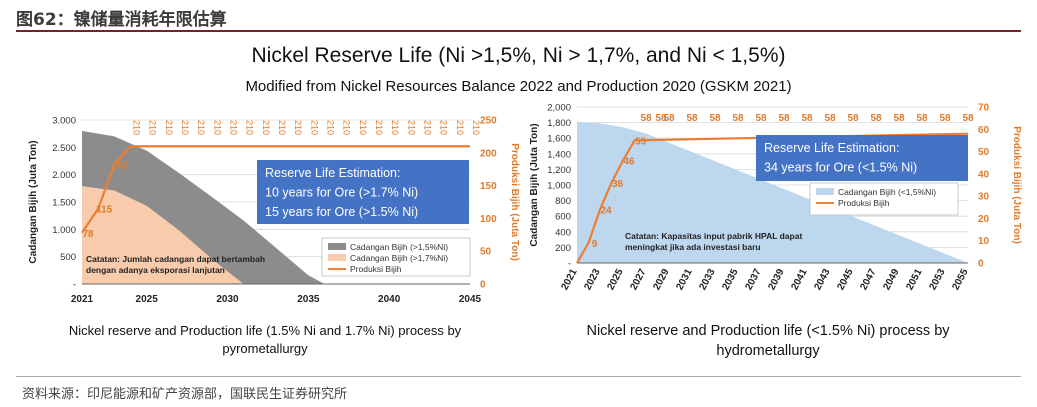 The image size is (1037, 407). What do you see at coordinates (984, 174) in the screenshot?
I see `y2-tick-label: 40` at bounding box center [984, 174].